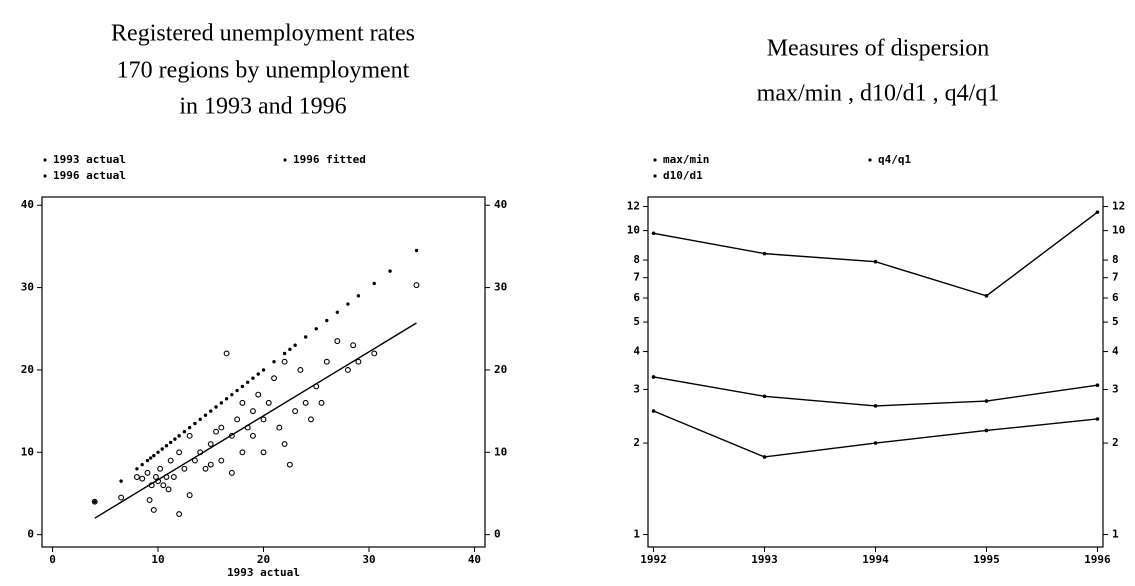 The height and width of the screenshot is (586, 1135). What do you see at coordinates (653, 559) in the screenshot?
I see `x-tick-label: 1992` at bounding box center [653, 559].